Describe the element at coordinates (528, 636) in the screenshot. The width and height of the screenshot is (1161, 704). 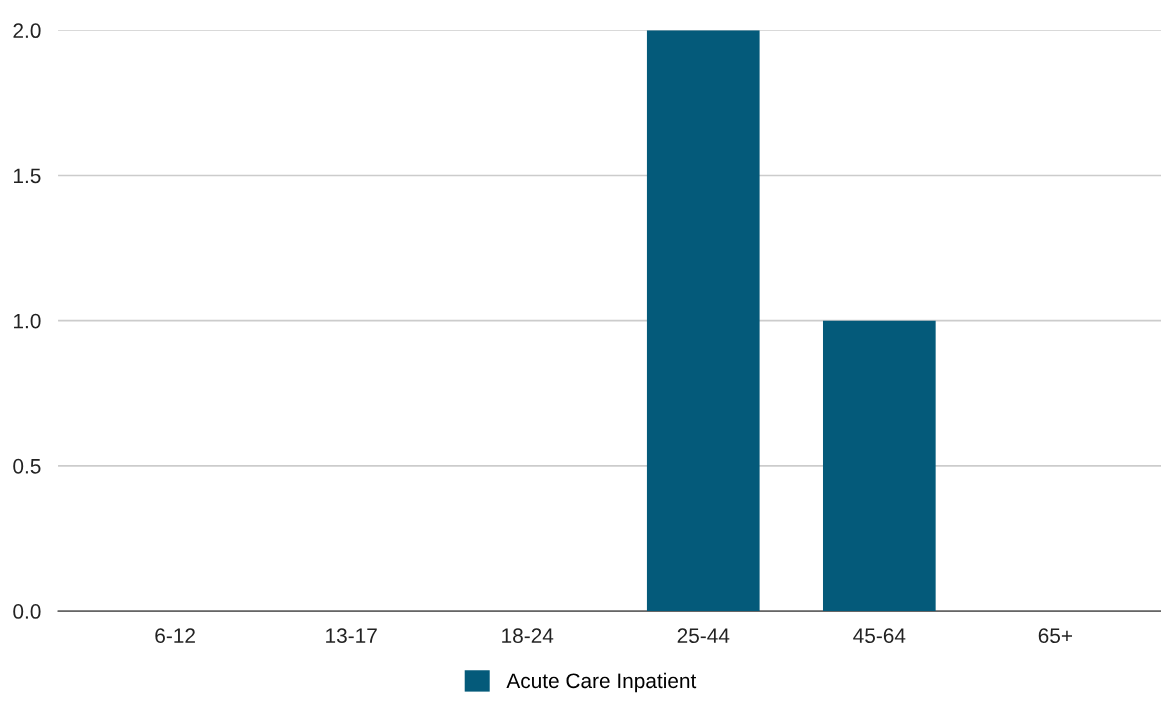
I see `x-tick-label: 18-24` at that location.